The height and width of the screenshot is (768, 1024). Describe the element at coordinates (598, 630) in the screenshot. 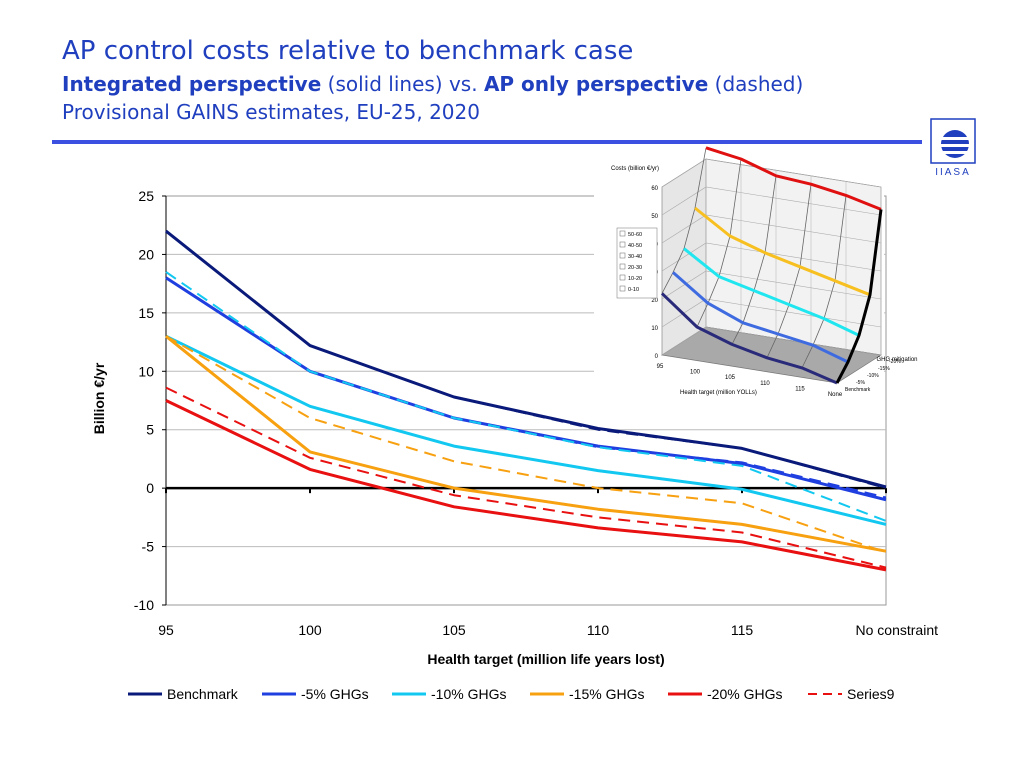

I see `x-tick-label: 110` at that location.